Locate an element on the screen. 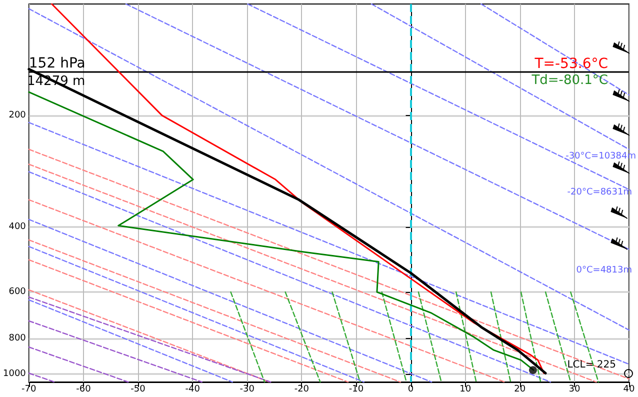 This screenshot has width=638, height=397. y-tick-label: 600 is located at coordinates (17, 292).